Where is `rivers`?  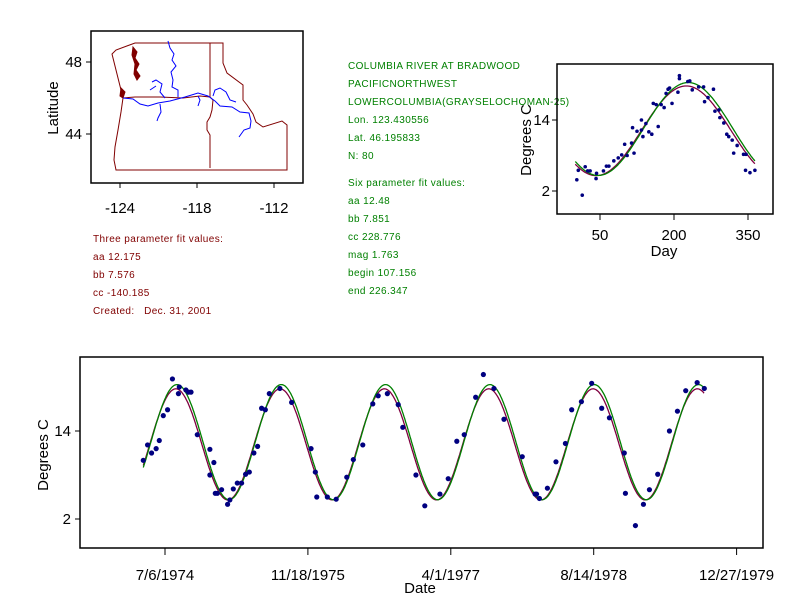
rivers is located at coordinates (187, 89).